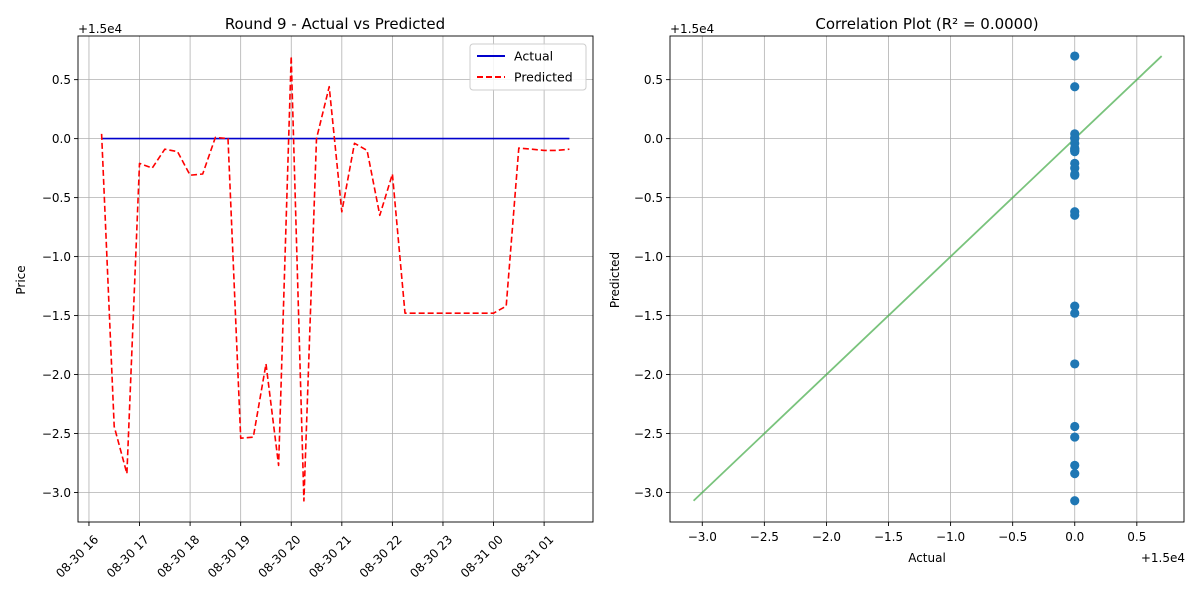  What do you see at coordinates (653, 80) in the screenshot?
I see `scatter-chart-y-tick-label: 0.5` at bounding box center [653, 80].